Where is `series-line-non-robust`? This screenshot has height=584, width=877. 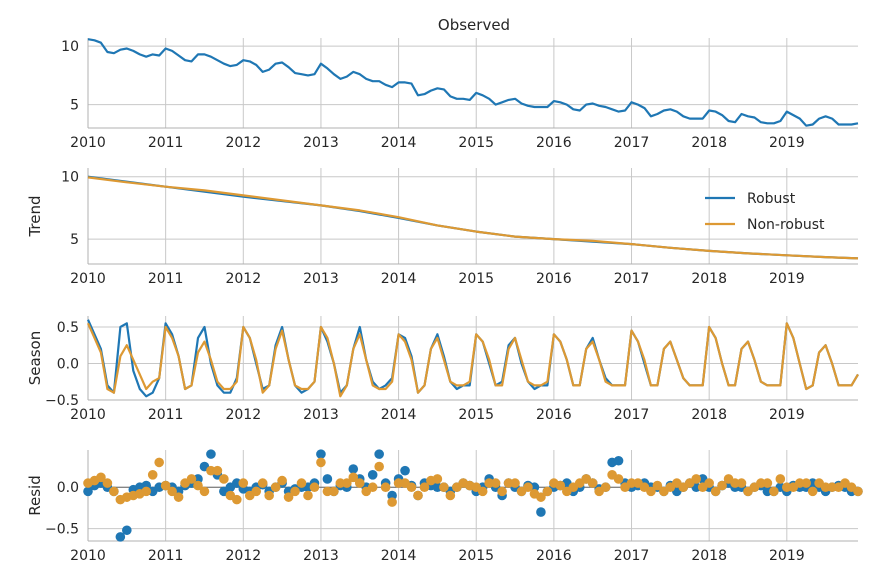 series-line-non-robust is located at coordinates (472, 360).